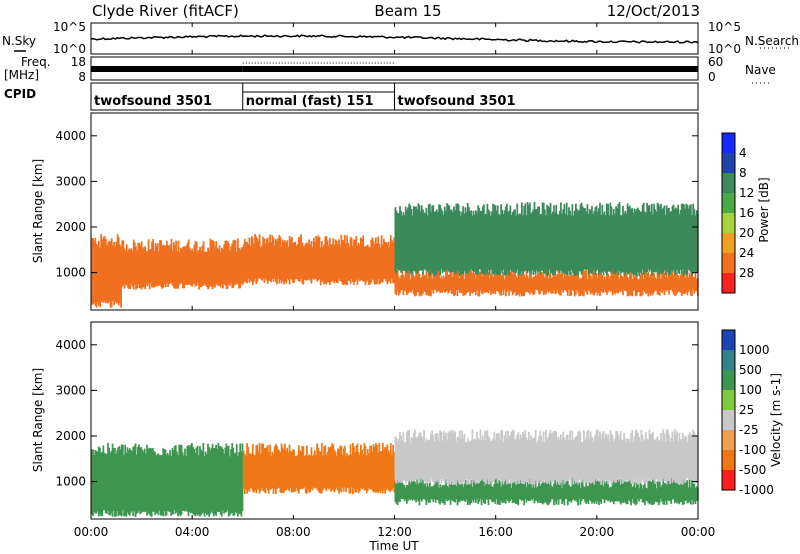  What do you see at coordinates (19, 41) in the screenshot?
I see `noise-left-label: N.Sky` at bounding box center [19, 41].